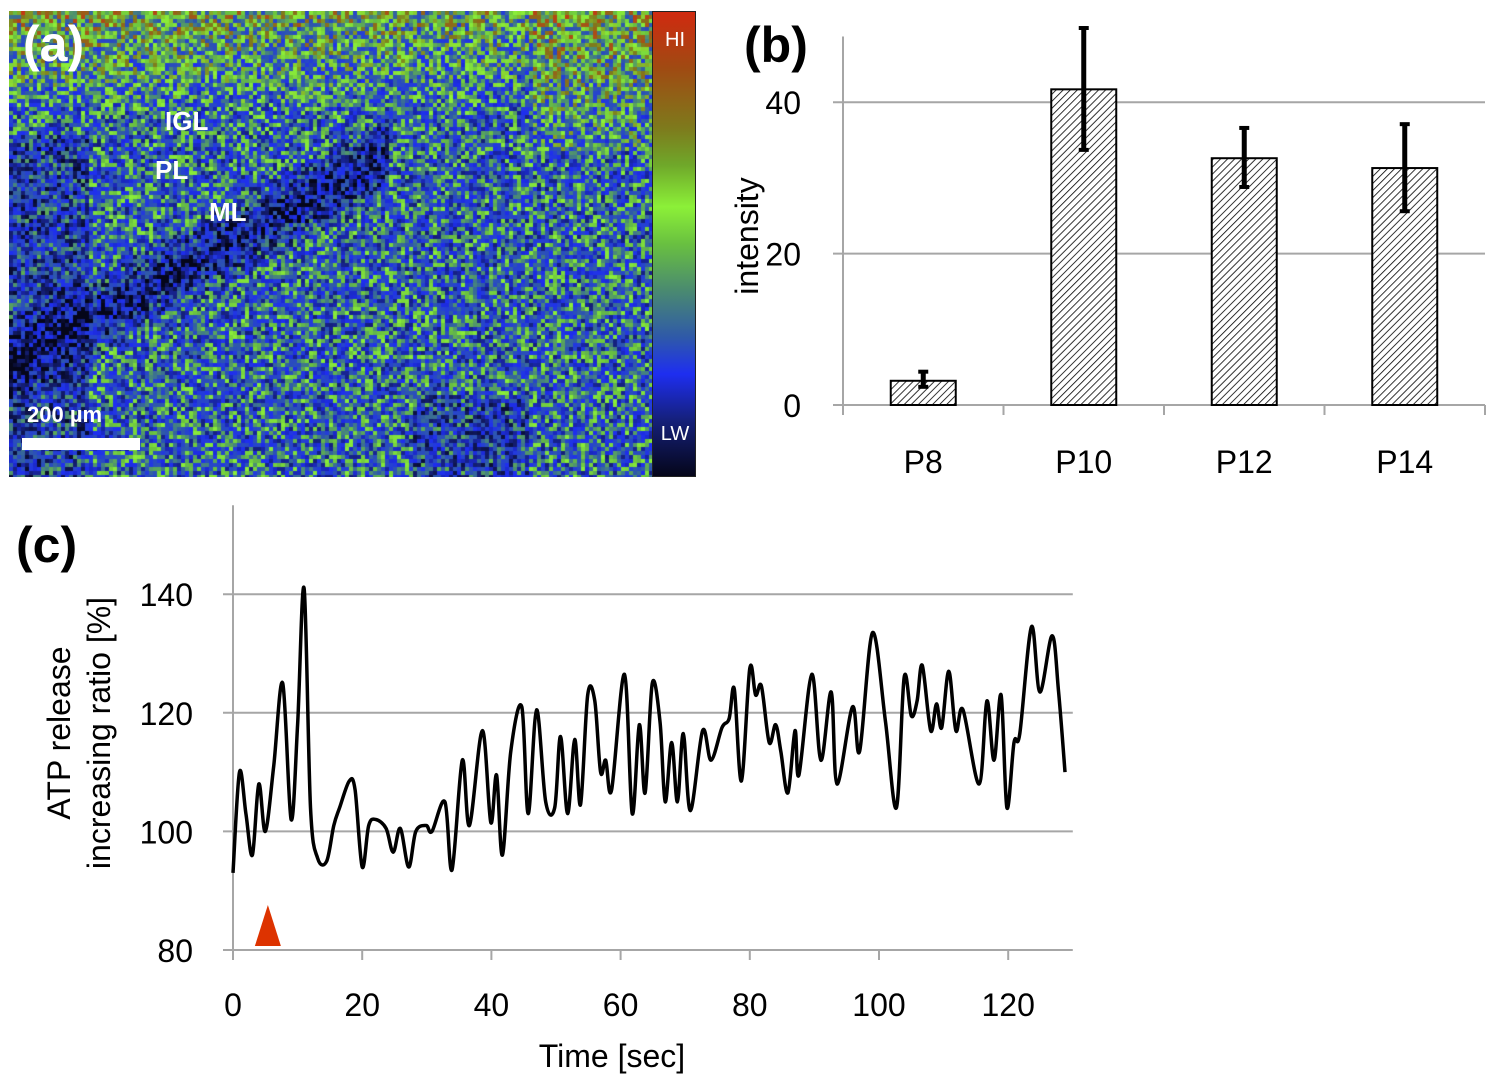 This screenshot has height=1084, width=1500. Describe the element at coordinates (99, 733) in the screenshot. I see `y-axis-label-line2: increasing ratio [%]` at that location.